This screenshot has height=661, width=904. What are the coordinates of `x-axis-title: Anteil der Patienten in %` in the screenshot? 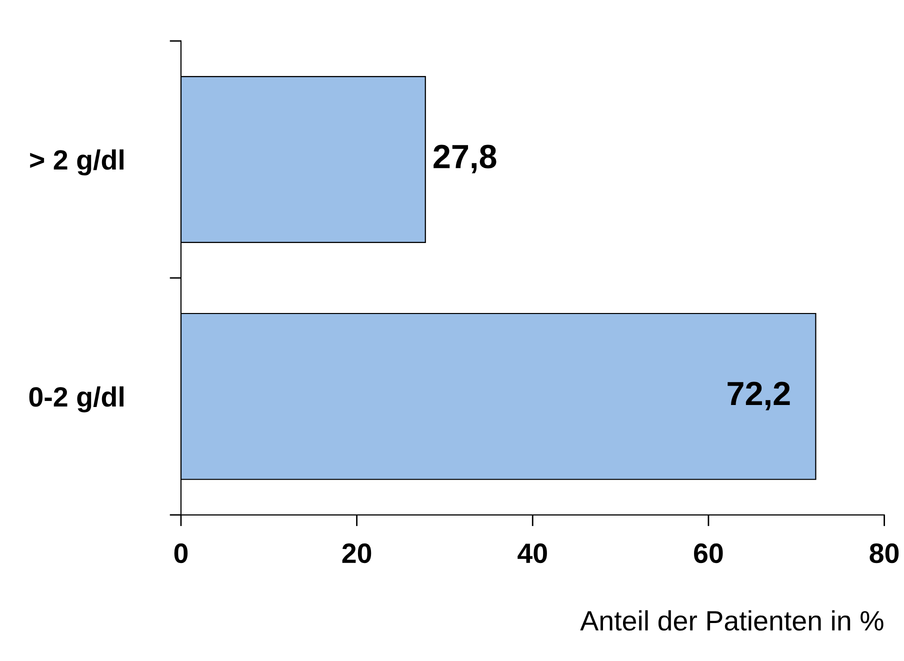 It's located at (732, 620).